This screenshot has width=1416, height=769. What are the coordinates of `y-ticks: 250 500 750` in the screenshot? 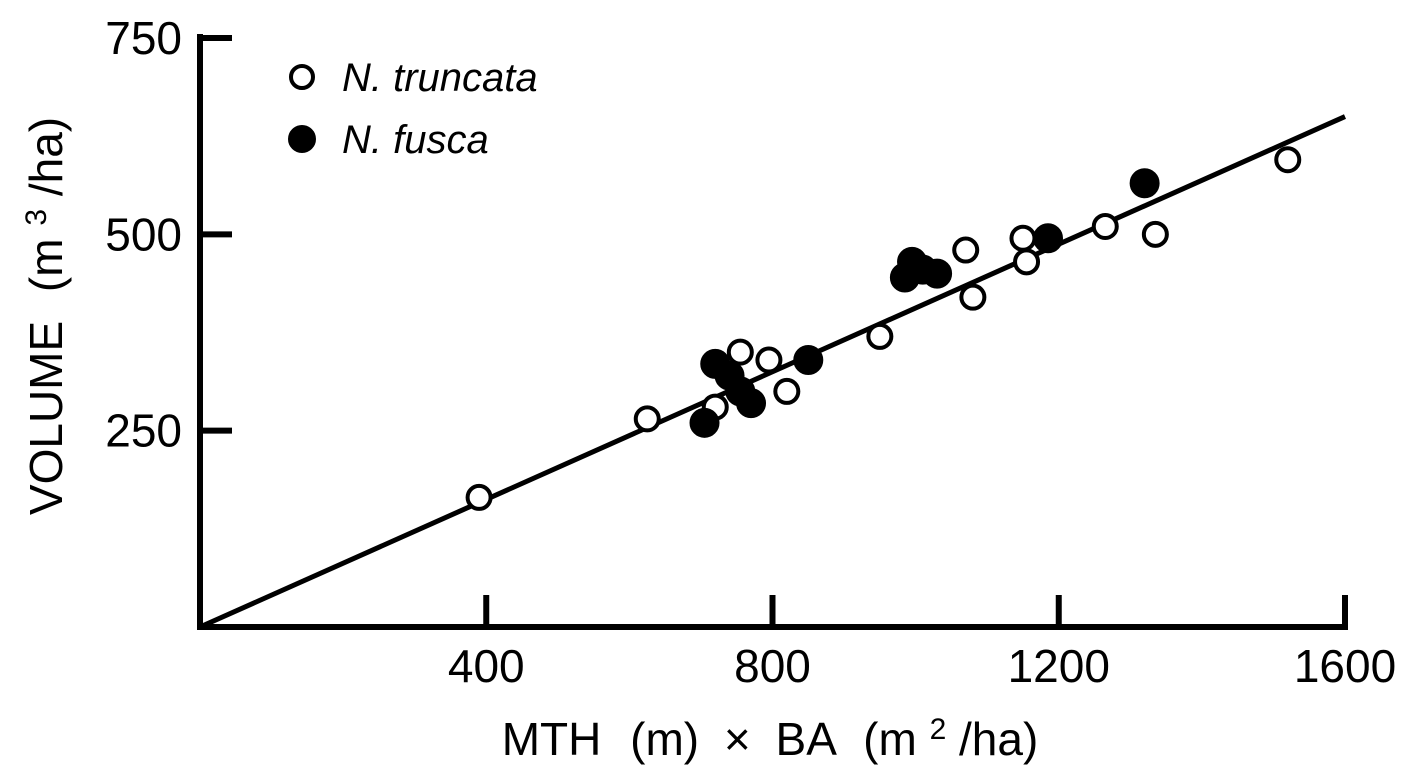 It's located at (168, 234).